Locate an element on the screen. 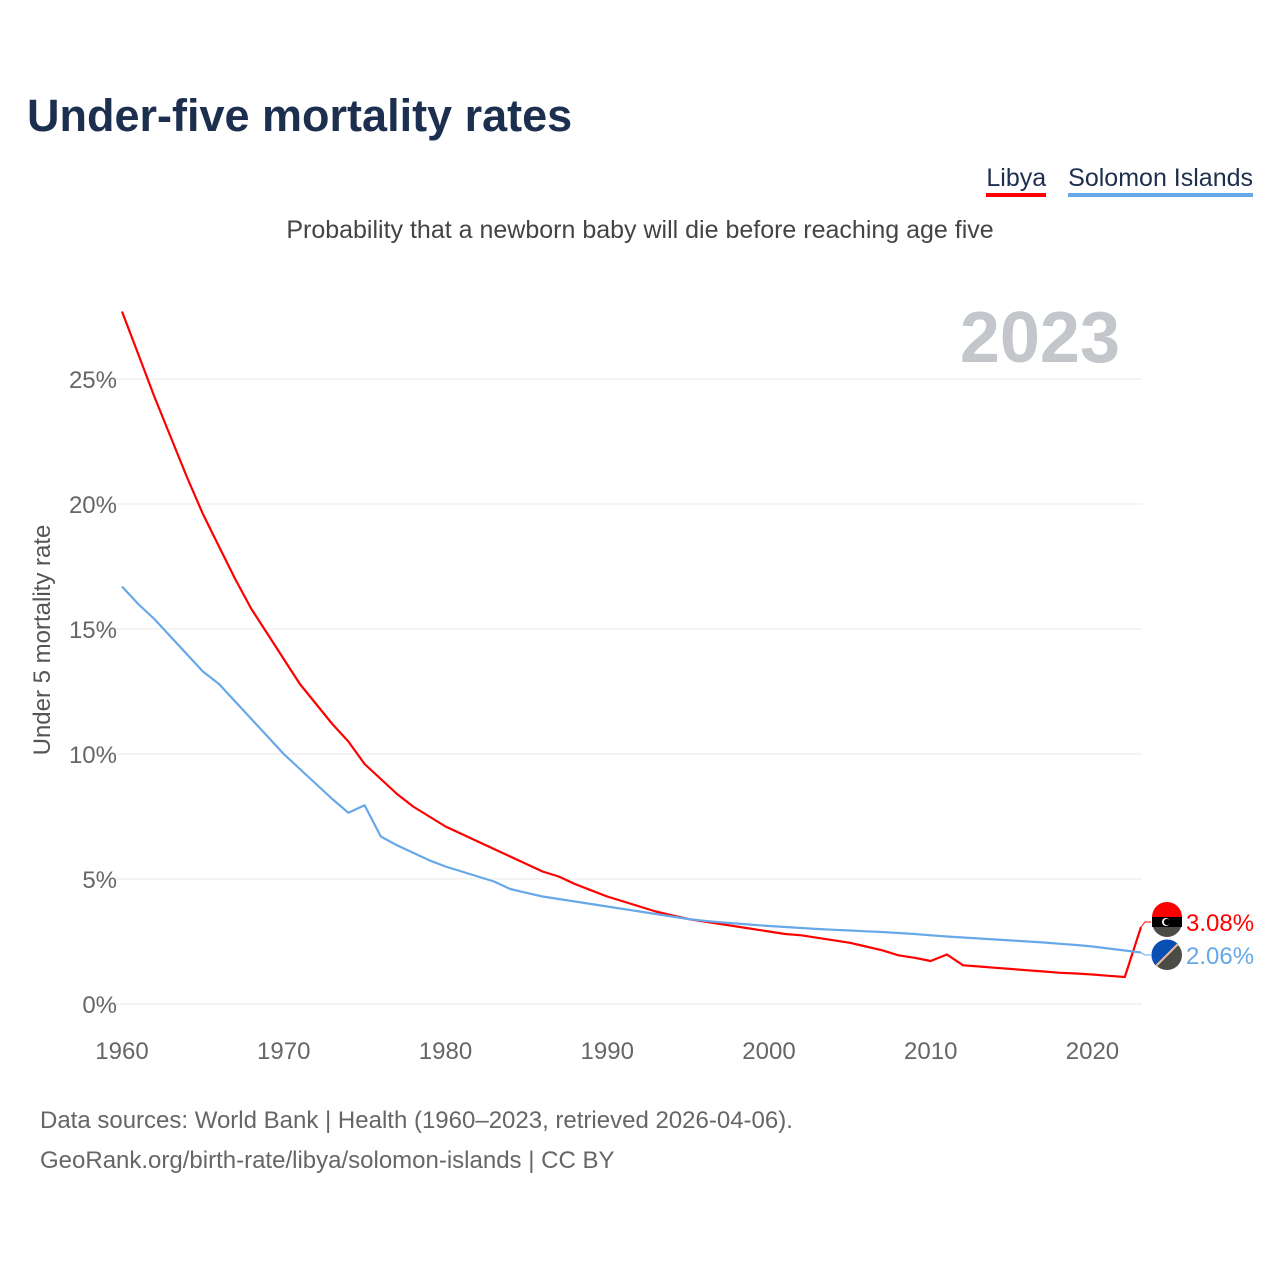 This screenshot has width=1280, height=1280. y-tick-label: 25% is located at coordinates (93, 380).